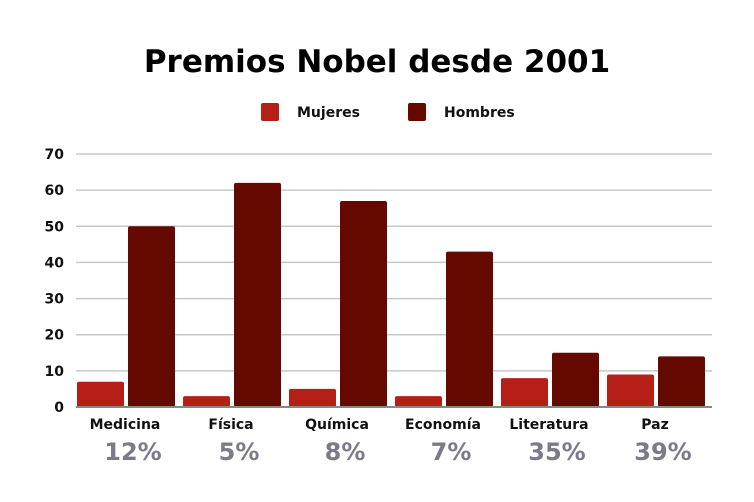  What do you see at coordinates (417, 112) in the screenshot?
I see `legend-swatch-hombres` at bounding box center [417, 112].